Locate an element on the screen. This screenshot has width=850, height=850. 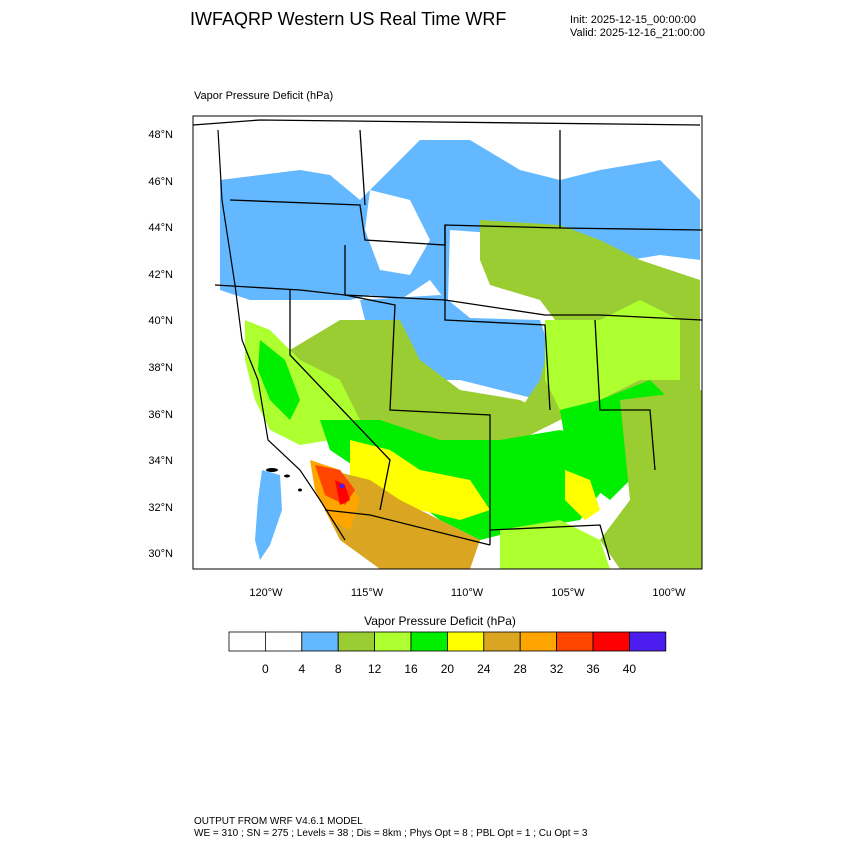
lat-label: 44°N is located at coordinates (160, 228).